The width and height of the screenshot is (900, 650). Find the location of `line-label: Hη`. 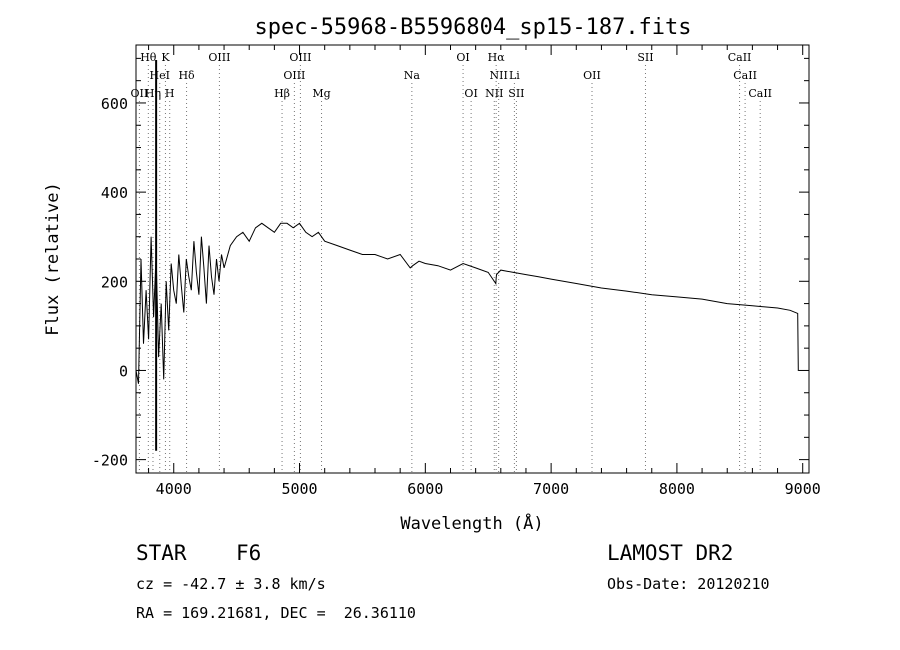

line-label: Hη is located at coordinates (153, 93).